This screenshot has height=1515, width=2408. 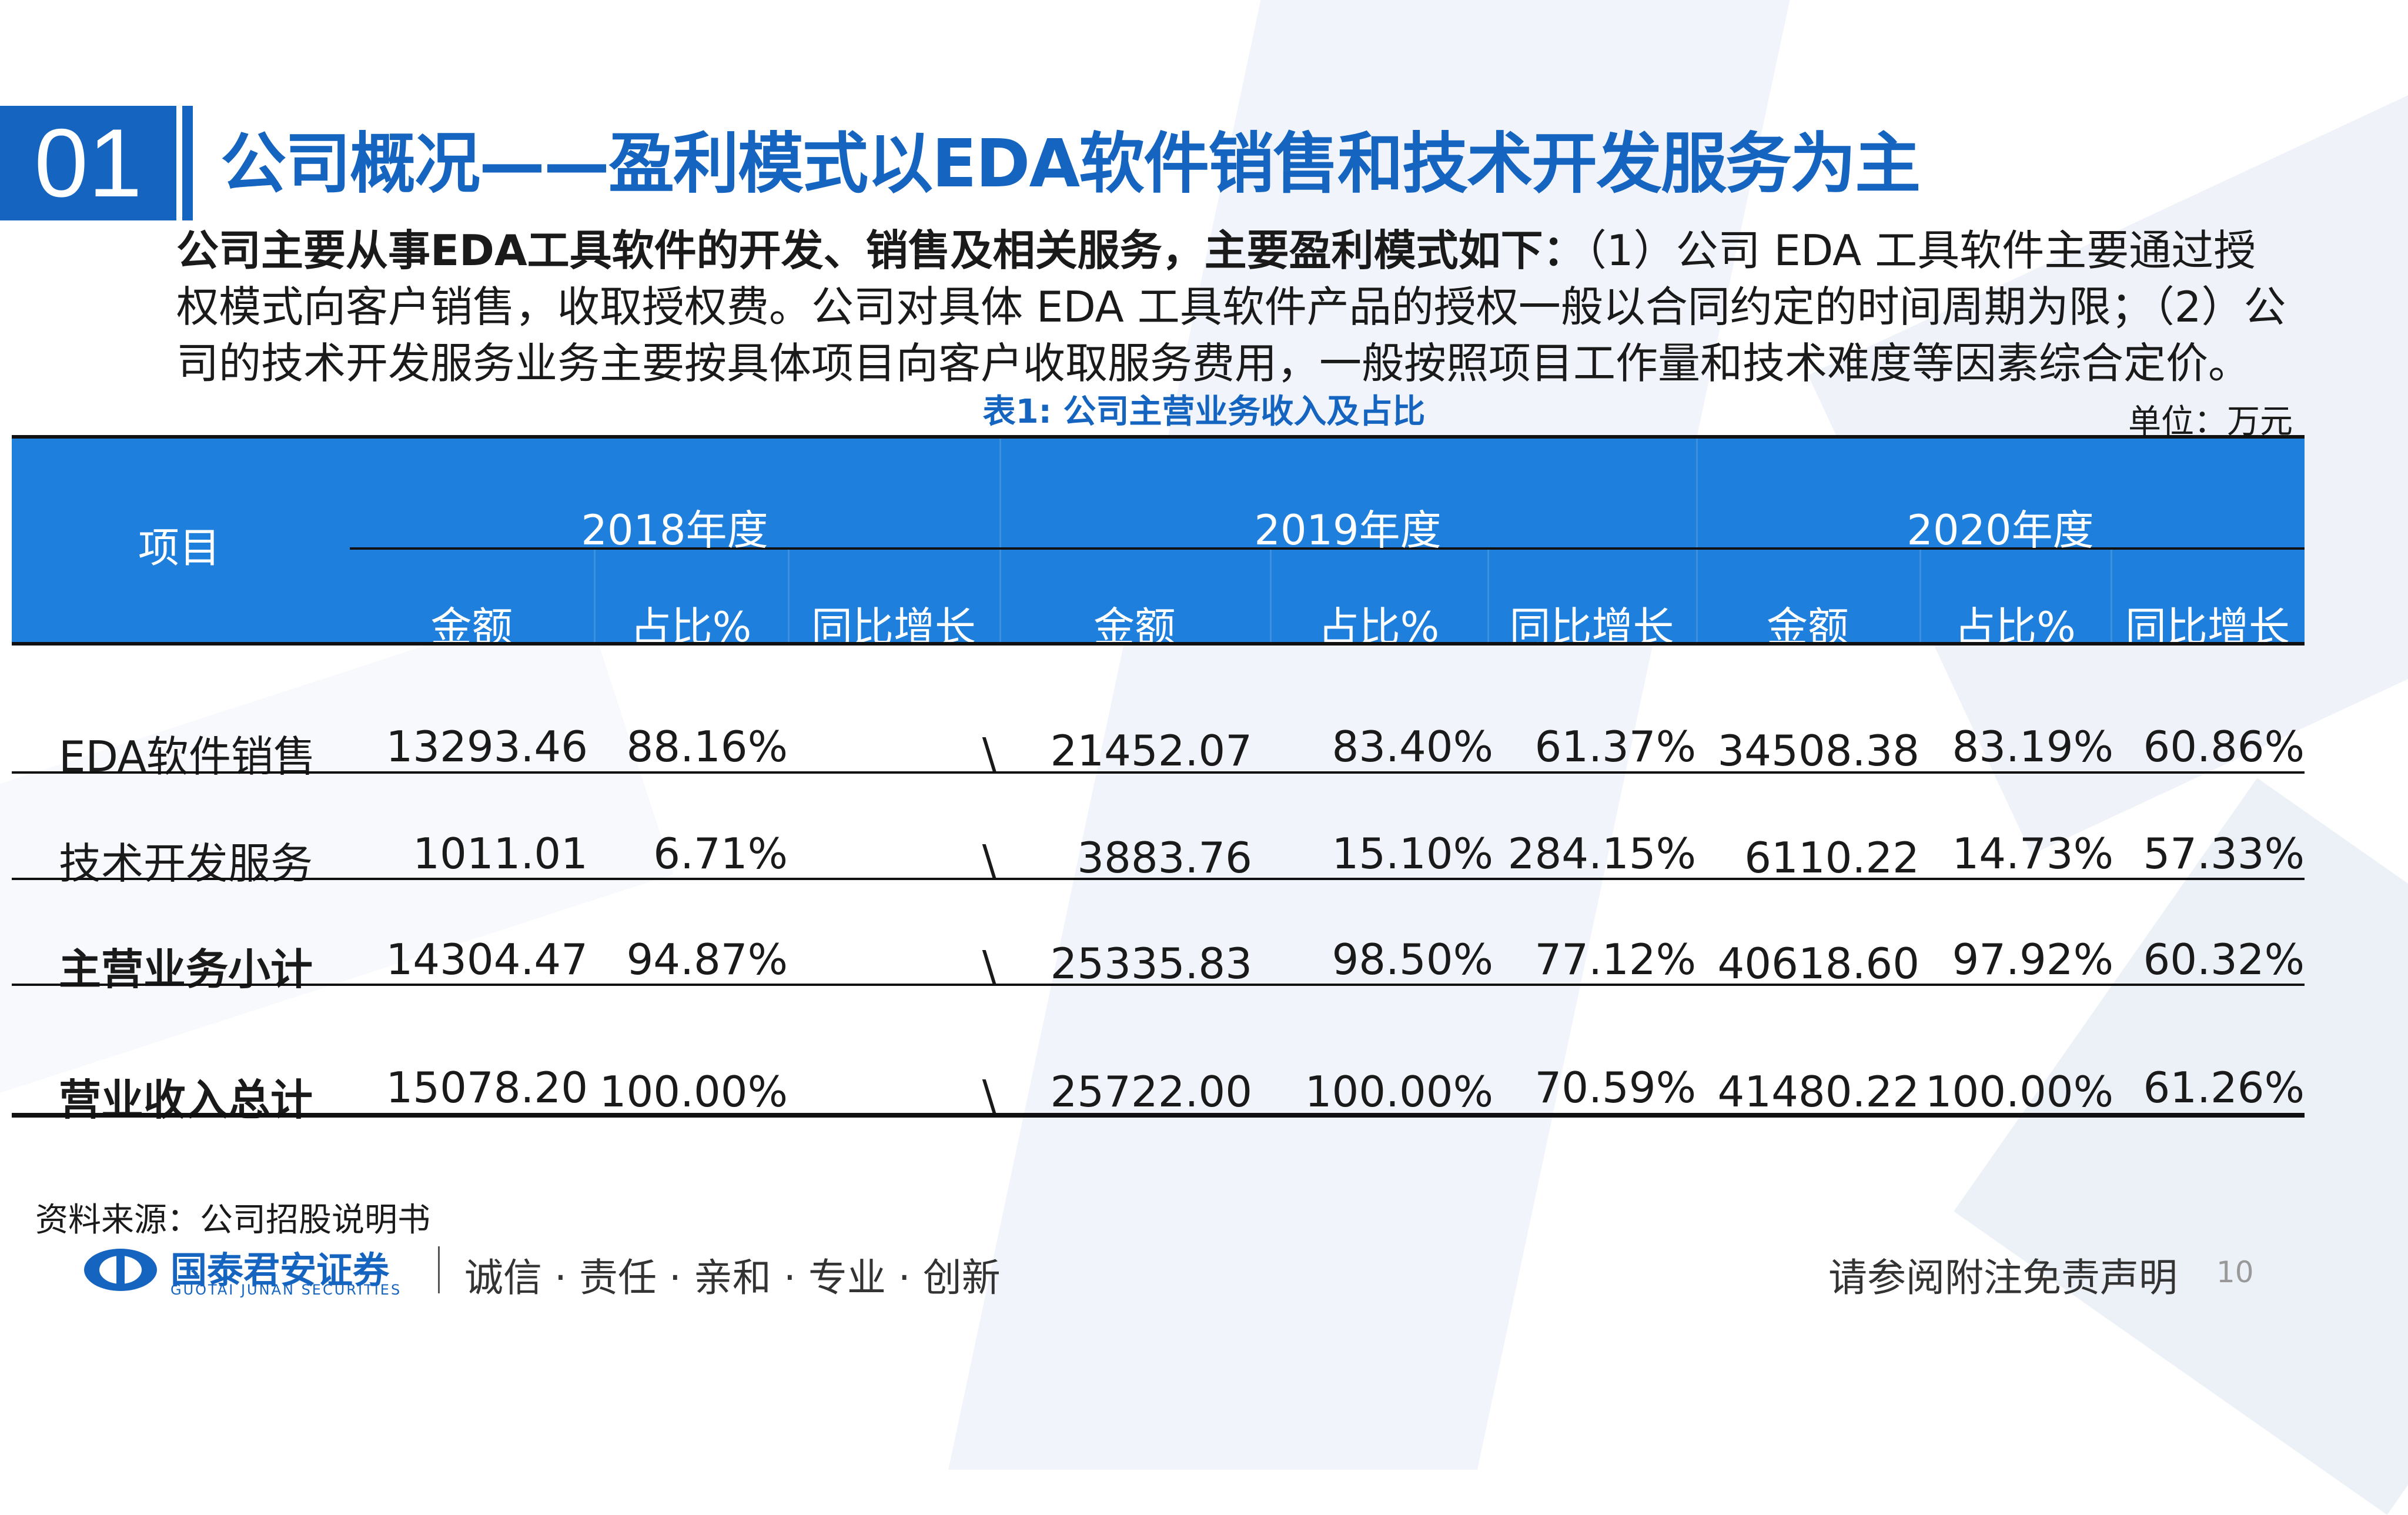 What do you see at coordinates (721, 853) in the screenshot?
I see `table-cell: 6.71%` at bounding box center [721, 853].